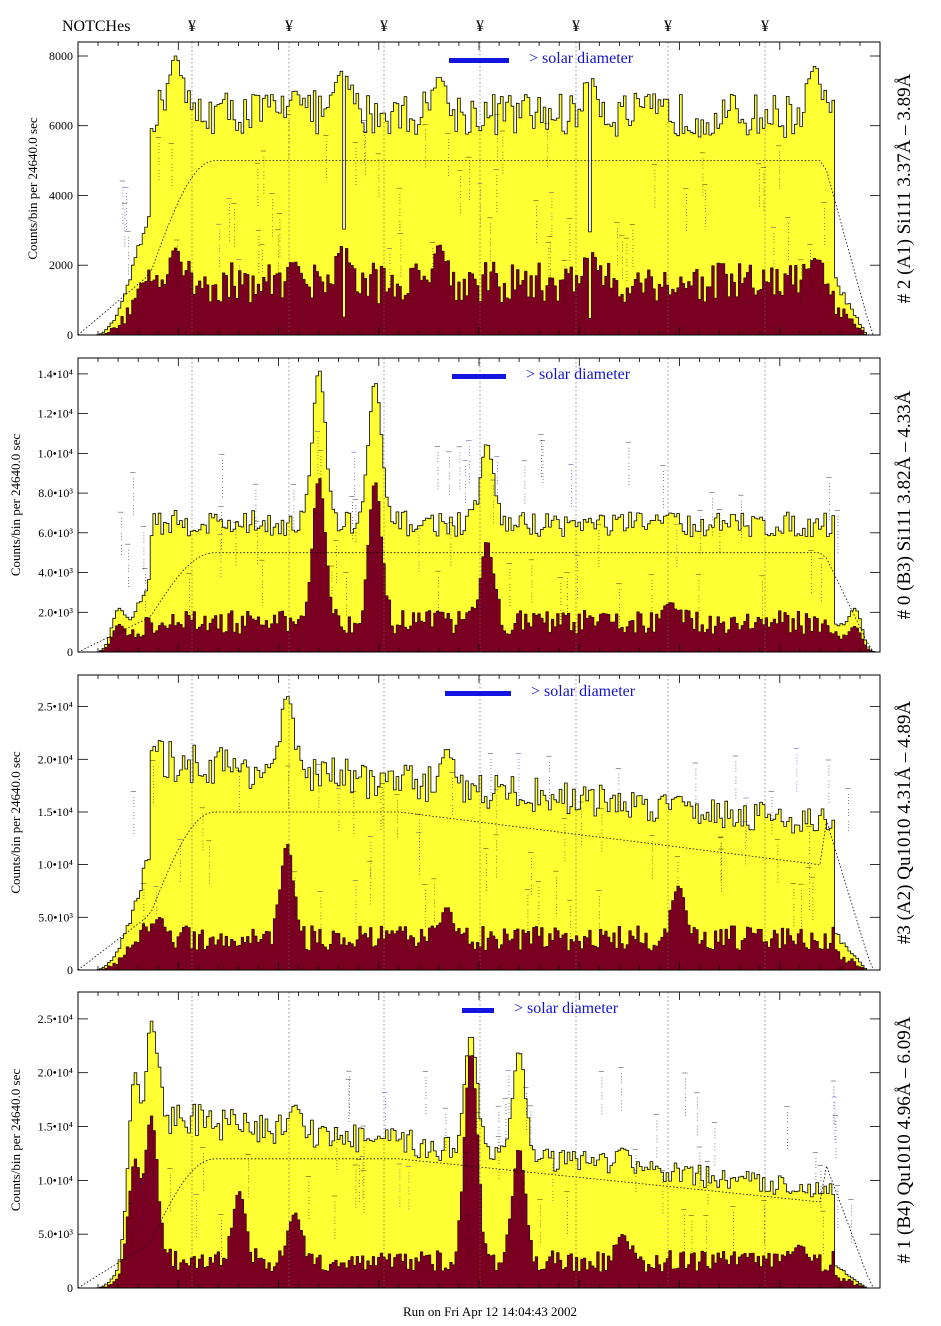 This screenshot has height=1326, width=941. Describe the element at coordinates (15, 822) in the screenshot. I see `y-axis-title: Counts/bin per 24640.0 sec` at that location.